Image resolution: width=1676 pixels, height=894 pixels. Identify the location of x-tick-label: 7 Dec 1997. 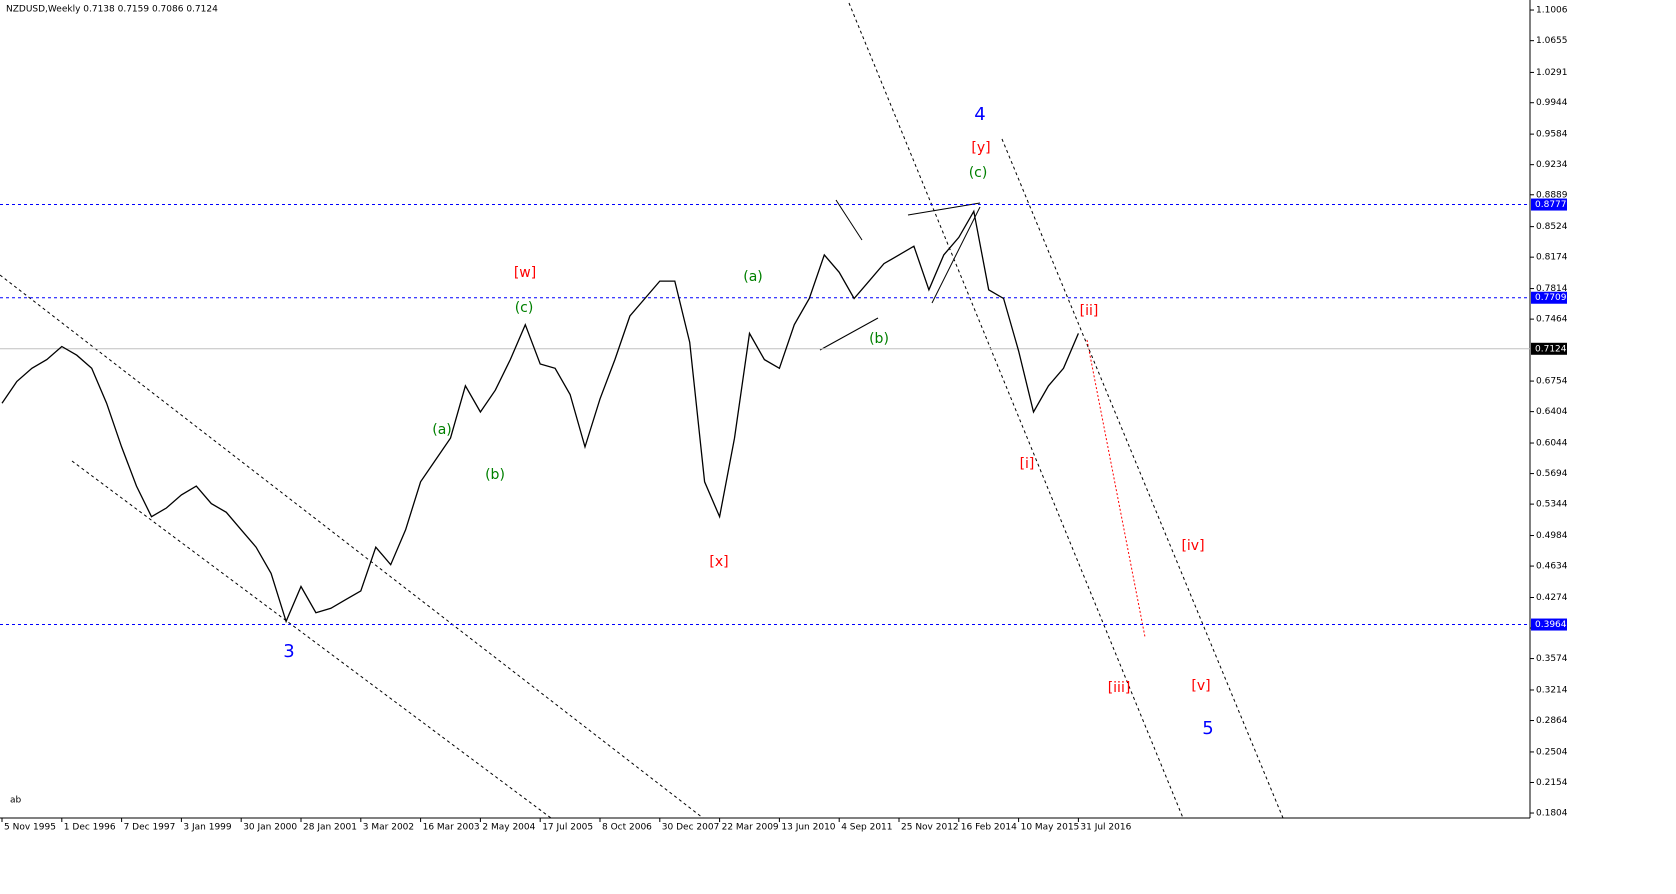
(150, 828).